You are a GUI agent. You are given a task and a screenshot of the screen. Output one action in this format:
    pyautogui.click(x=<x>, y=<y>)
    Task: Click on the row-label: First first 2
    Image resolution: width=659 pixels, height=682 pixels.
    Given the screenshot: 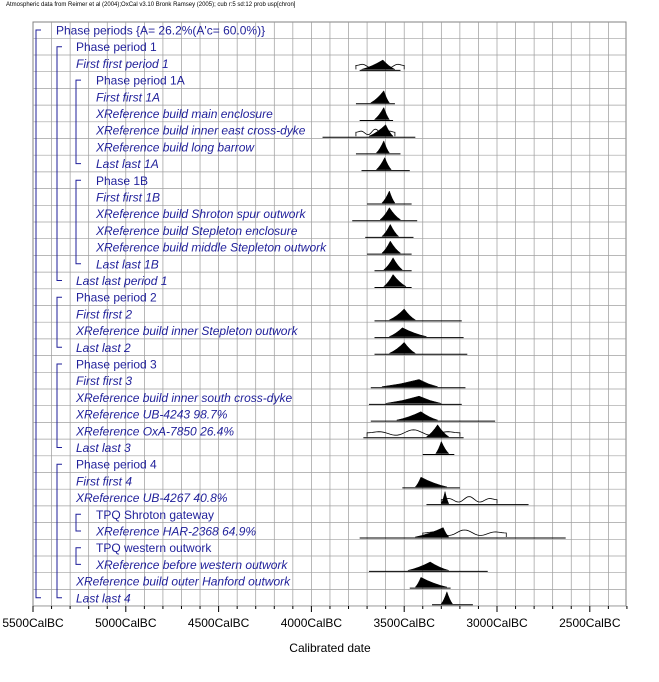 What is the action you would take?
    pyautogui.click(x=104, y=314)
    